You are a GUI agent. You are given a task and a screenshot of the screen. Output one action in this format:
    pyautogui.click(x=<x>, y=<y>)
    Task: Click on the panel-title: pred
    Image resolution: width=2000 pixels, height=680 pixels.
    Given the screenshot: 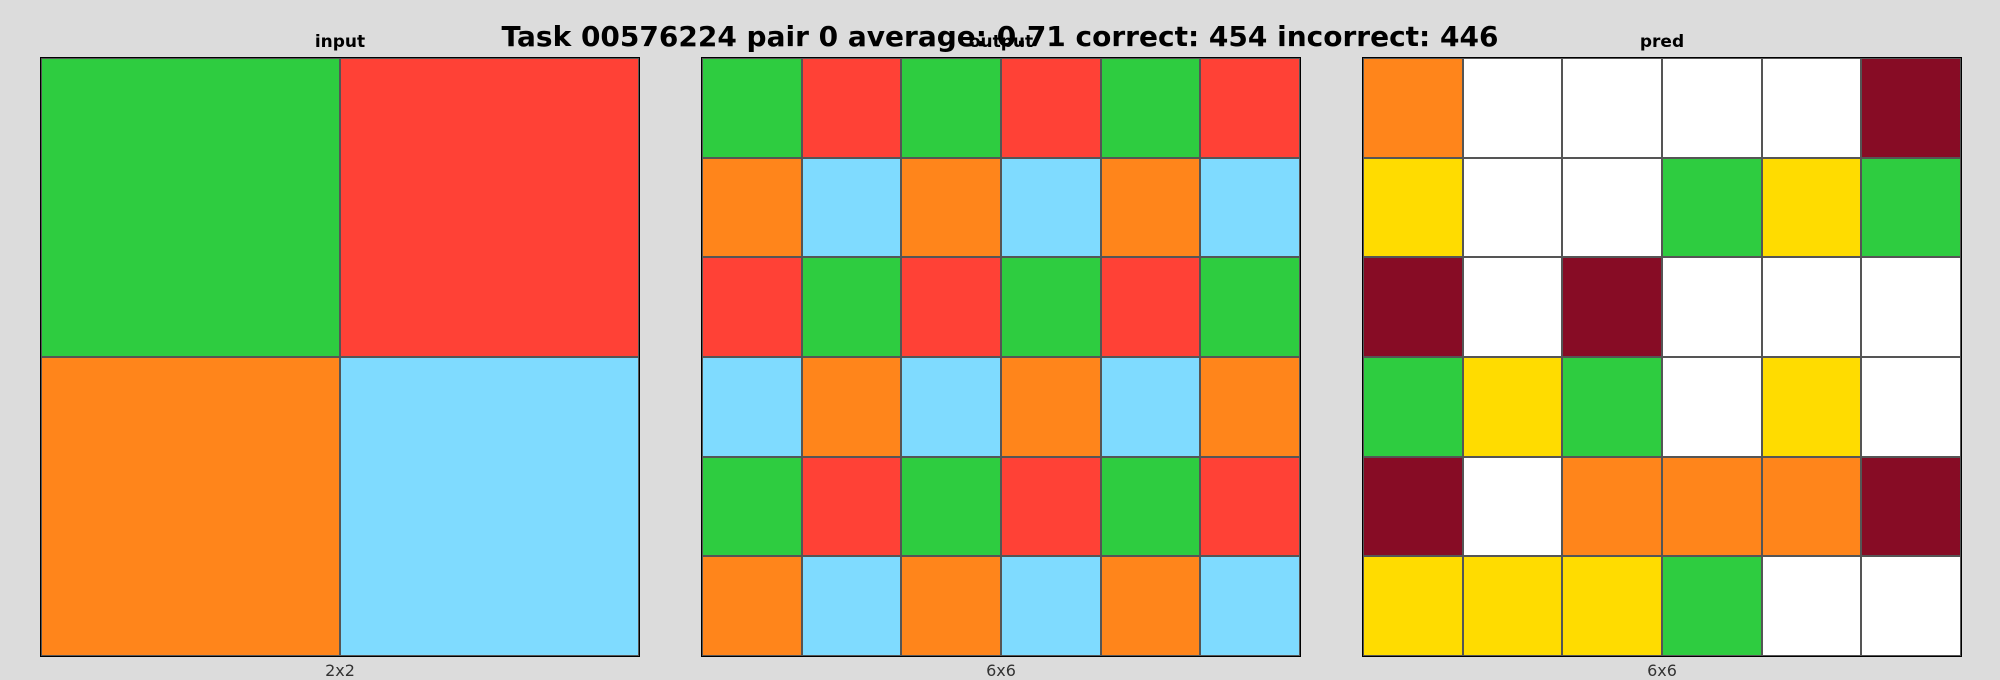 What is the action you would take?
    pyautogui.click(x=1662, y=42)
    